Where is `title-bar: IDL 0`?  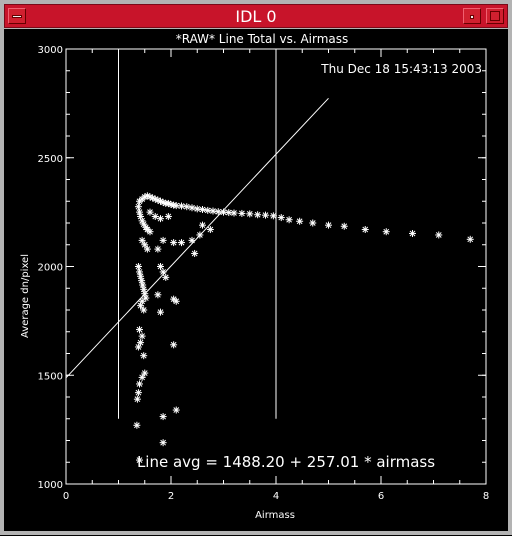
title-bar: IDL 0 is located at coordinates (256, 16).